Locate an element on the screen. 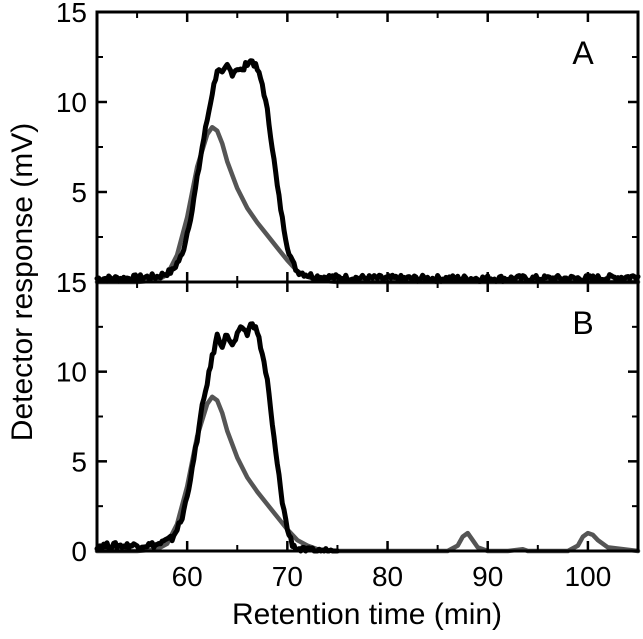 Image resolution: width=643 pixels, height=639 pixels. panel-b-black-series-line is located at coordinates (217, 437).